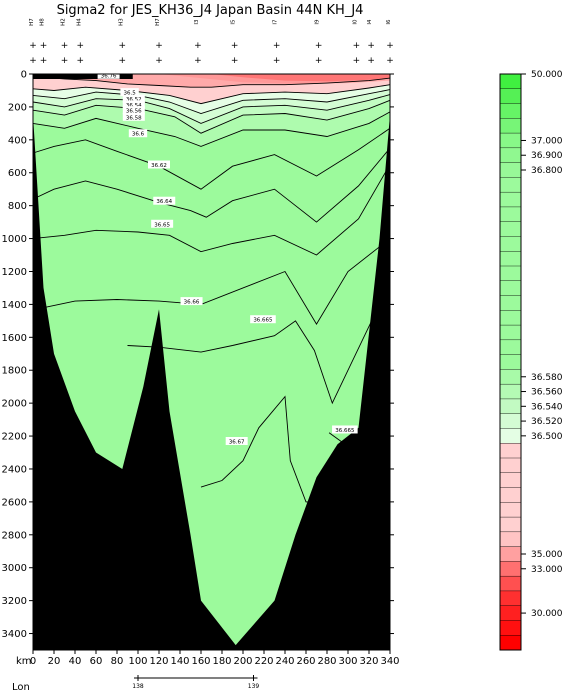 This screenshot has height=696, width=566. I want to click on colorbar-label: 50.000, so click(547, 75).